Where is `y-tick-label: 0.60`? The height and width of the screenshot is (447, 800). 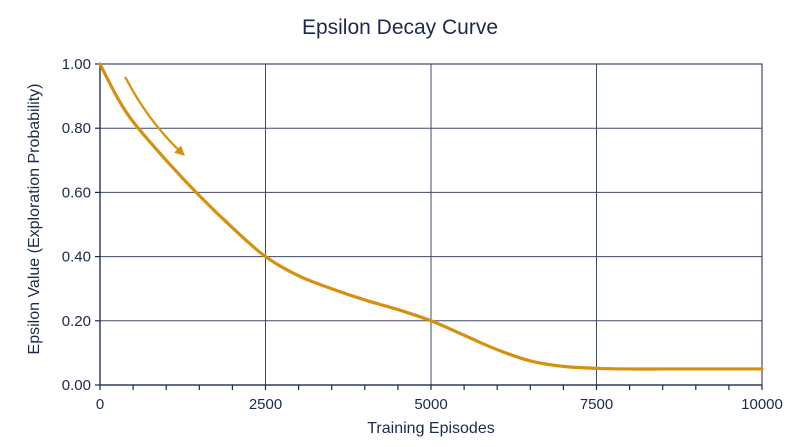
y-tick-label: 0.60 is located at coordinates (76, 192).